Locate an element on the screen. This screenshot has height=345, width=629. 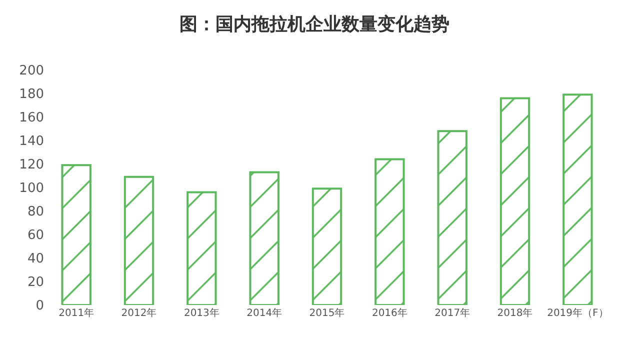
y-tick-label: 60 is located at coordinates (35, 236).